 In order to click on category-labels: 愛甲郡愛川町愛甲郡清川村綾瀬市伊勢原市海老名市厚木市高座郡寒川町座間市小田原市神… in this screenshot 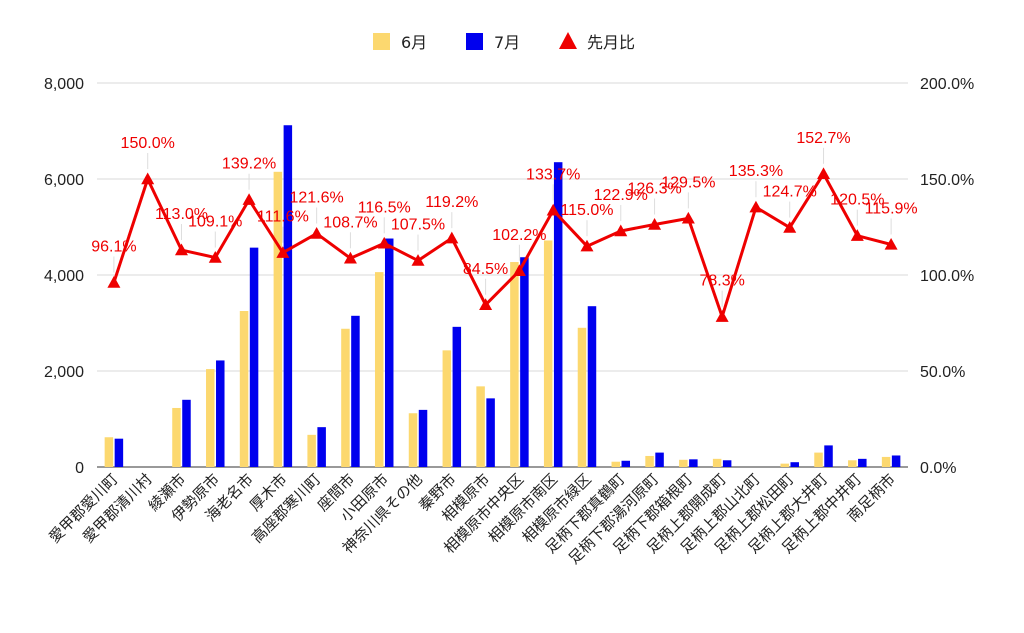, I will do `click(472, 519)`.